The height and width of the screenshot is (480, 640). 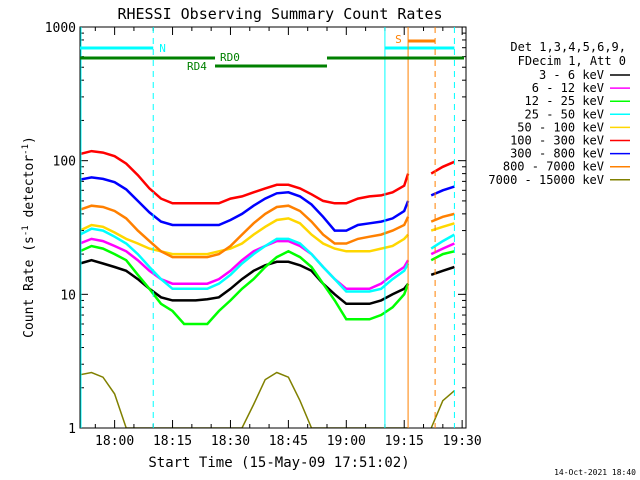 I want to click on chart-title: RHESSI Observing Summary Count Rates, so click(x=279, y=14).